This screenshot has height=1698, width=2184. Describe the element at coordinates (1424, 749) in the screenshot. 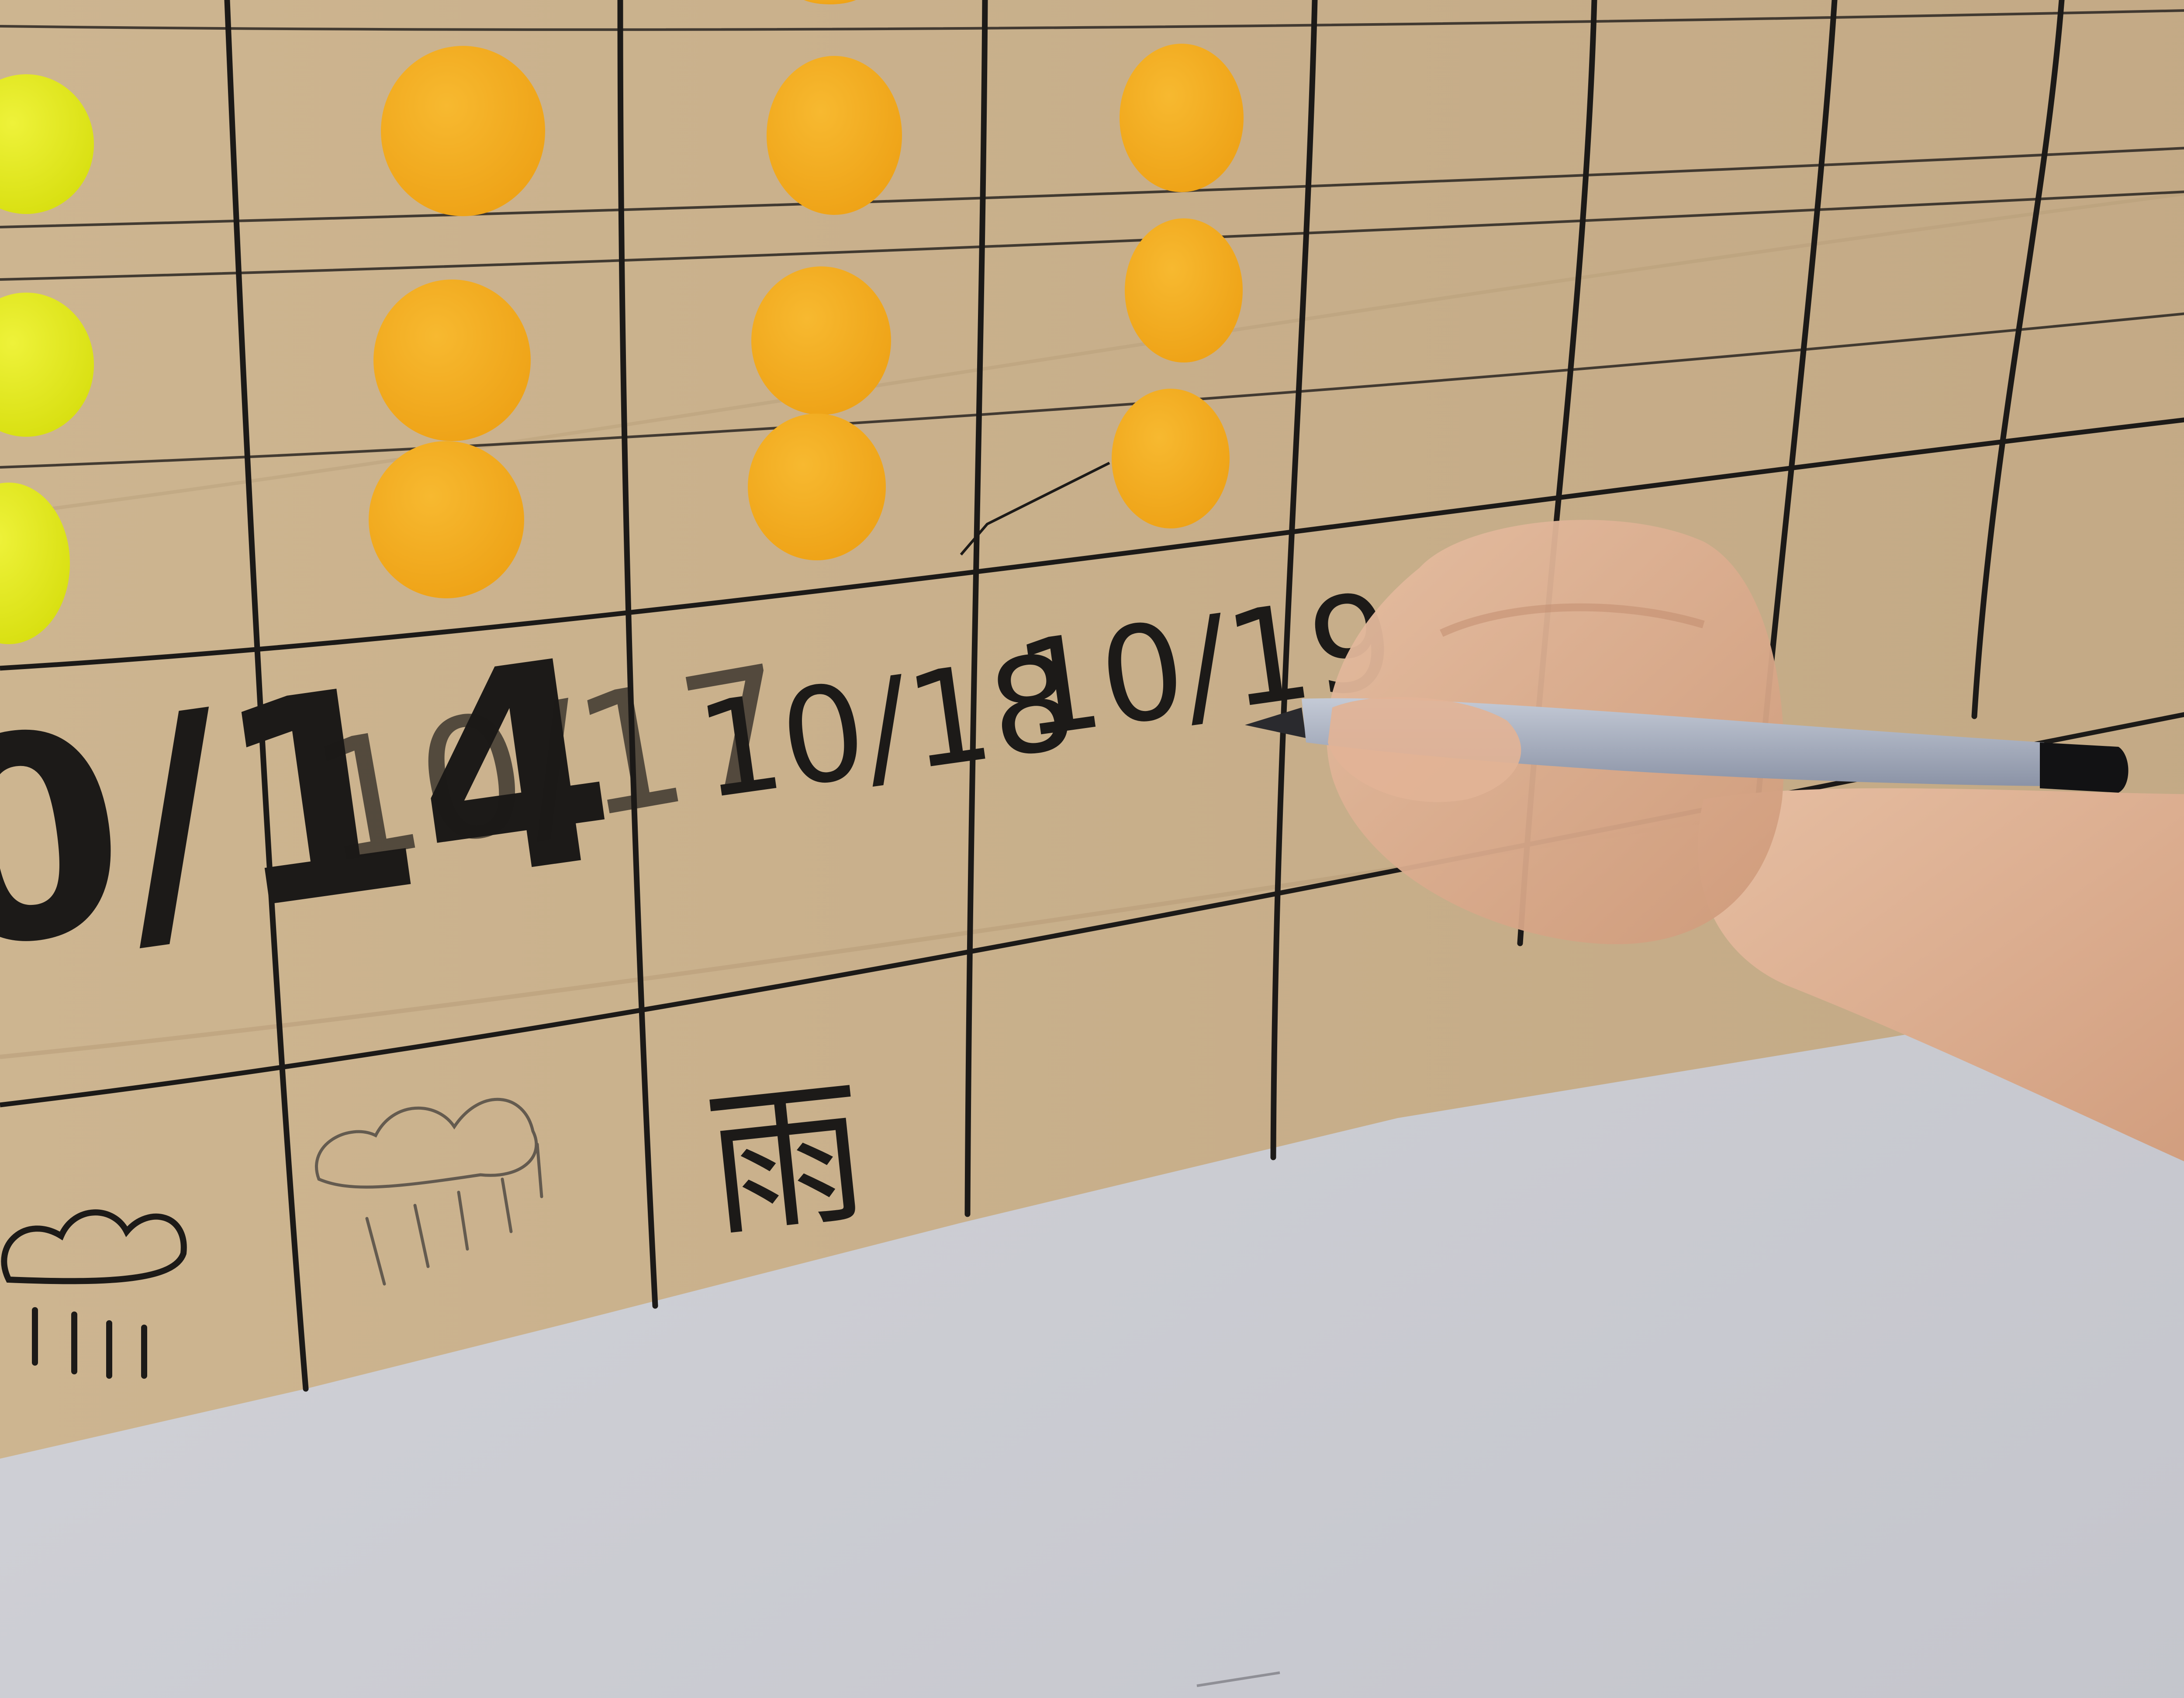

I see `thumb` at that location.